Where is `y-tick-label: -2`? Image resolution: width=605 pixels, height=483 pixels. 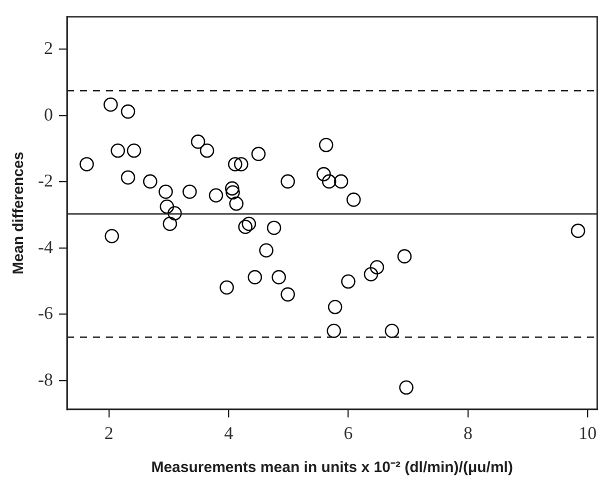
y-tick-label: -2 is located at coordinates (45, 180).